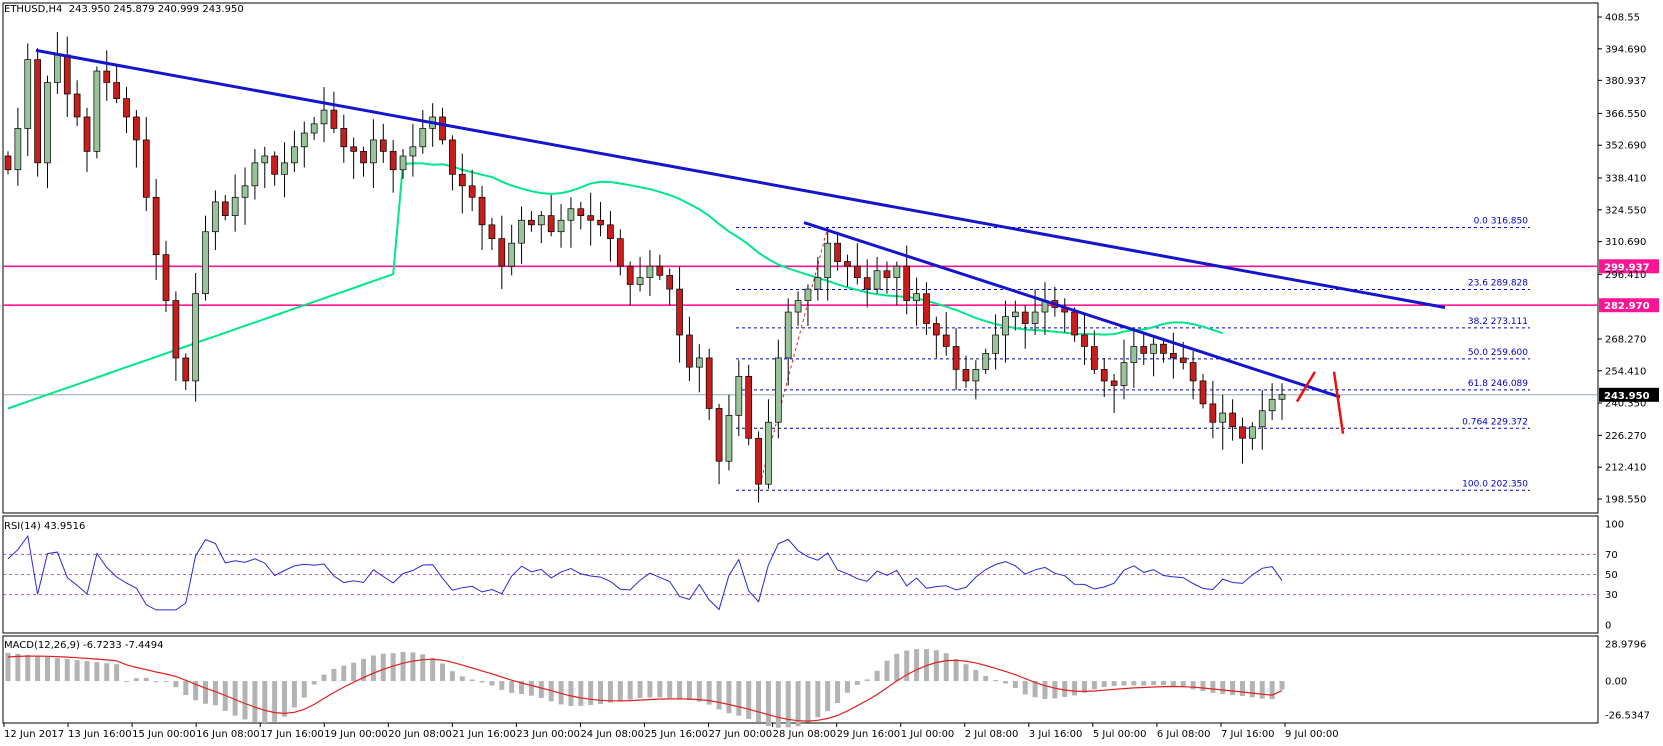 The width and height of the screenshot is (1663, 746). Describe the element at coordinates (1625, 339) in the screenshot. I see `price-tick-label: 268.270` at that location.